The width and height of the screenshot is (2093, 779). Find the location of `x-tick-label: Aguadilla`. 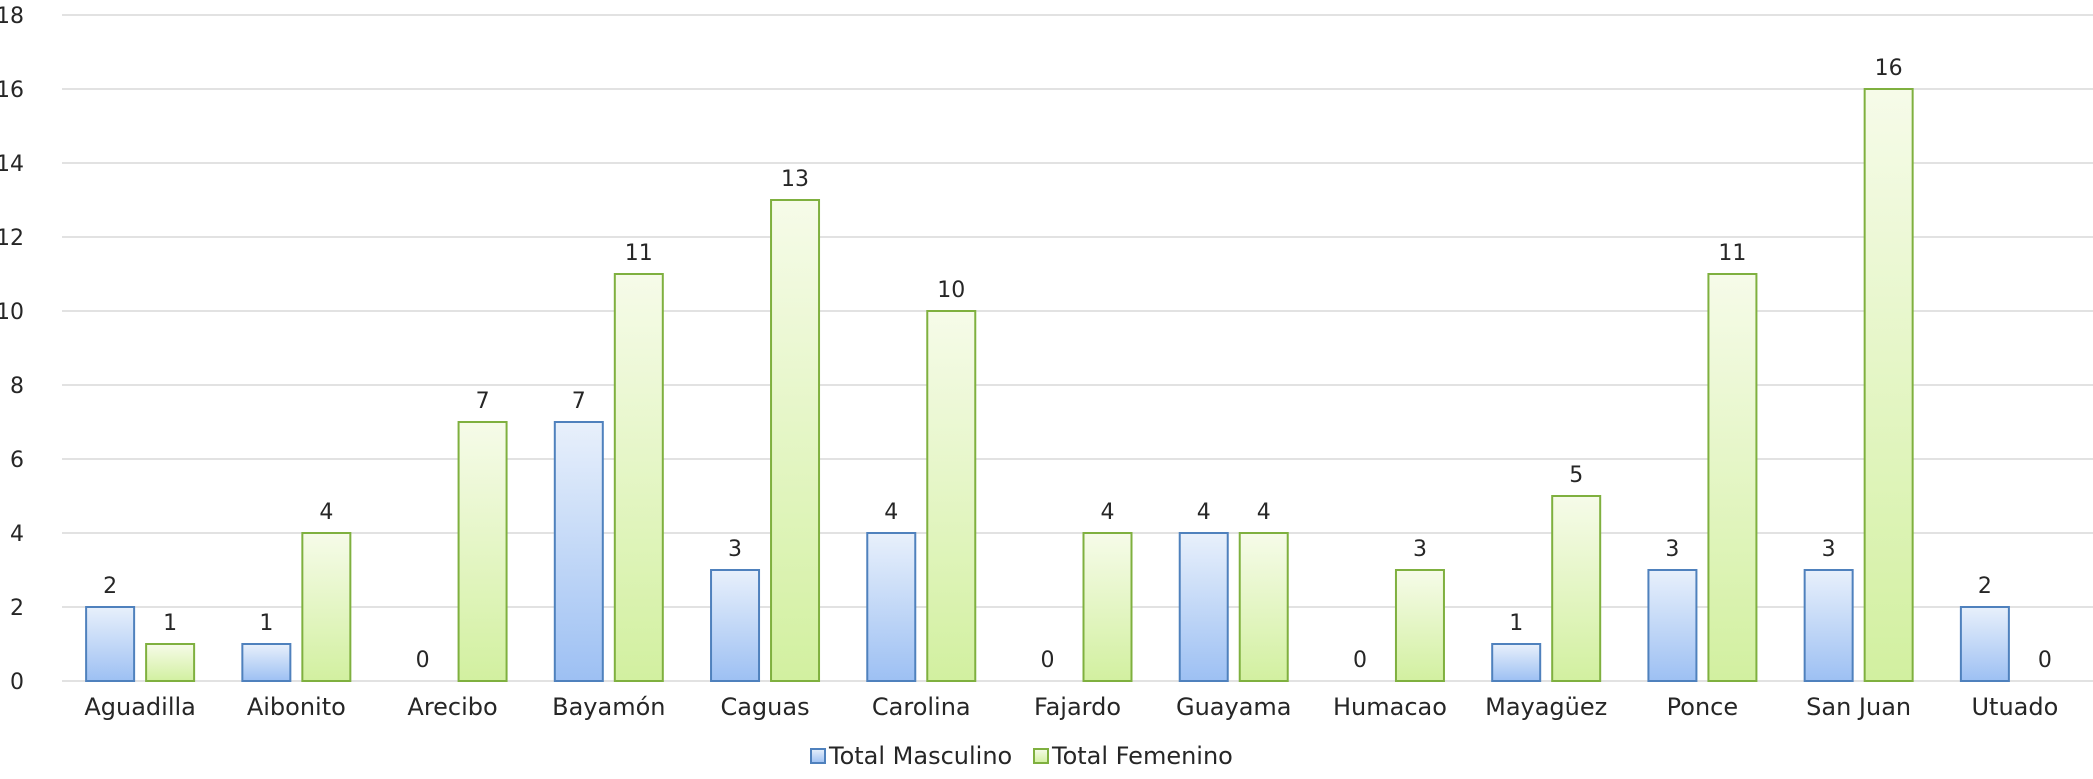

x-tick-label: Aguadilla is located at coordinates (140, 707).